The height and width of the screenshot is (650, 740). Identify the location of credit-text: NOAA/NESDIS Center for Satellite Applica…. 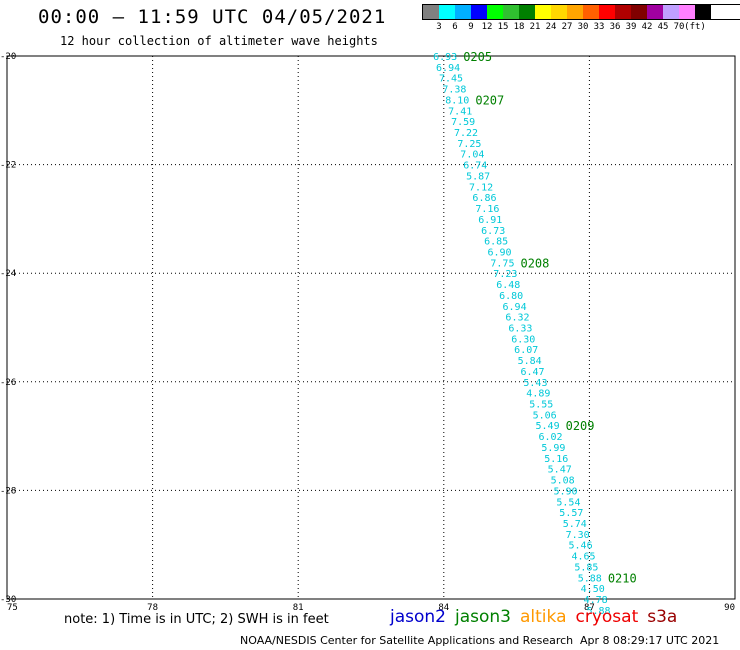
(407, 640).